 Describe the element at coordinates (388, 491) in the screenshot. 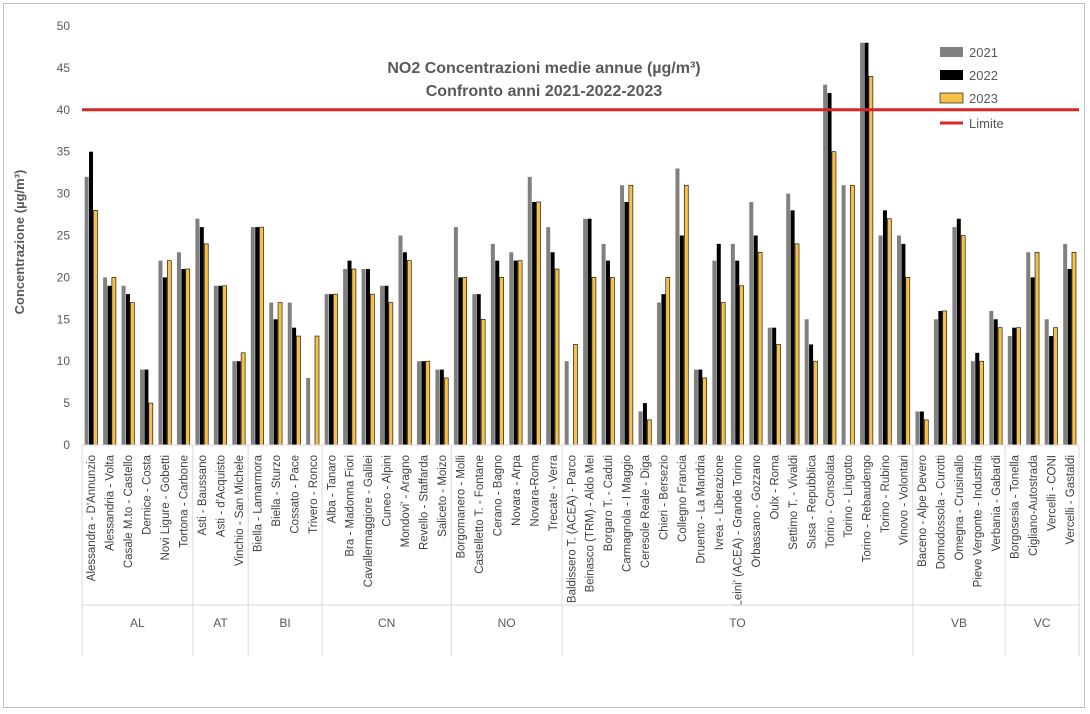

I see `category-label: Cuneo - Alpini` at that location.